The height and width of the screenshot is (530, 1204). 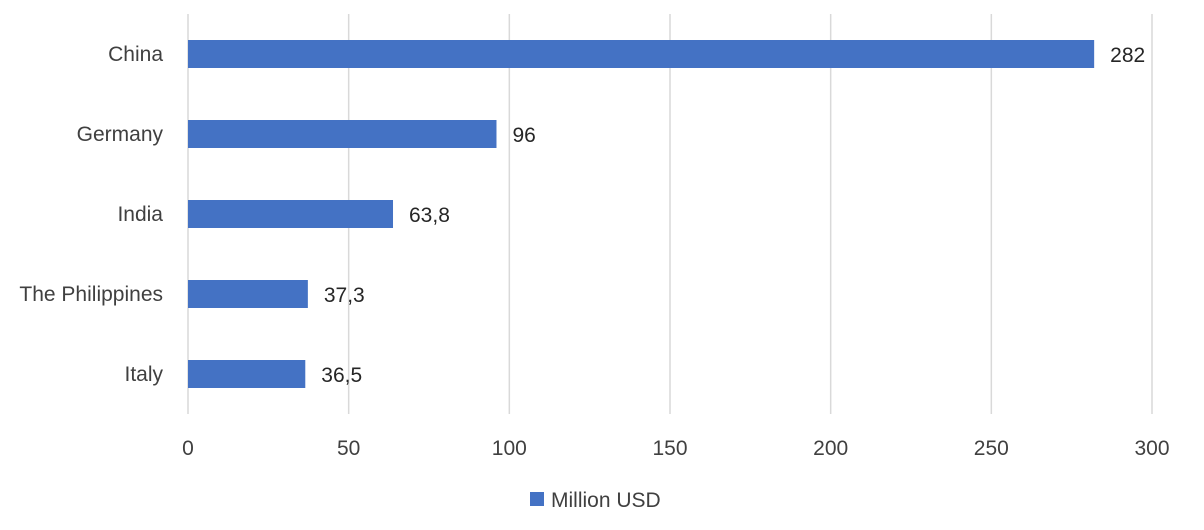 What do you see at coordinates (140, 214) in the screenshot?
I see `category-label: India` at bounding box center [140, 214].